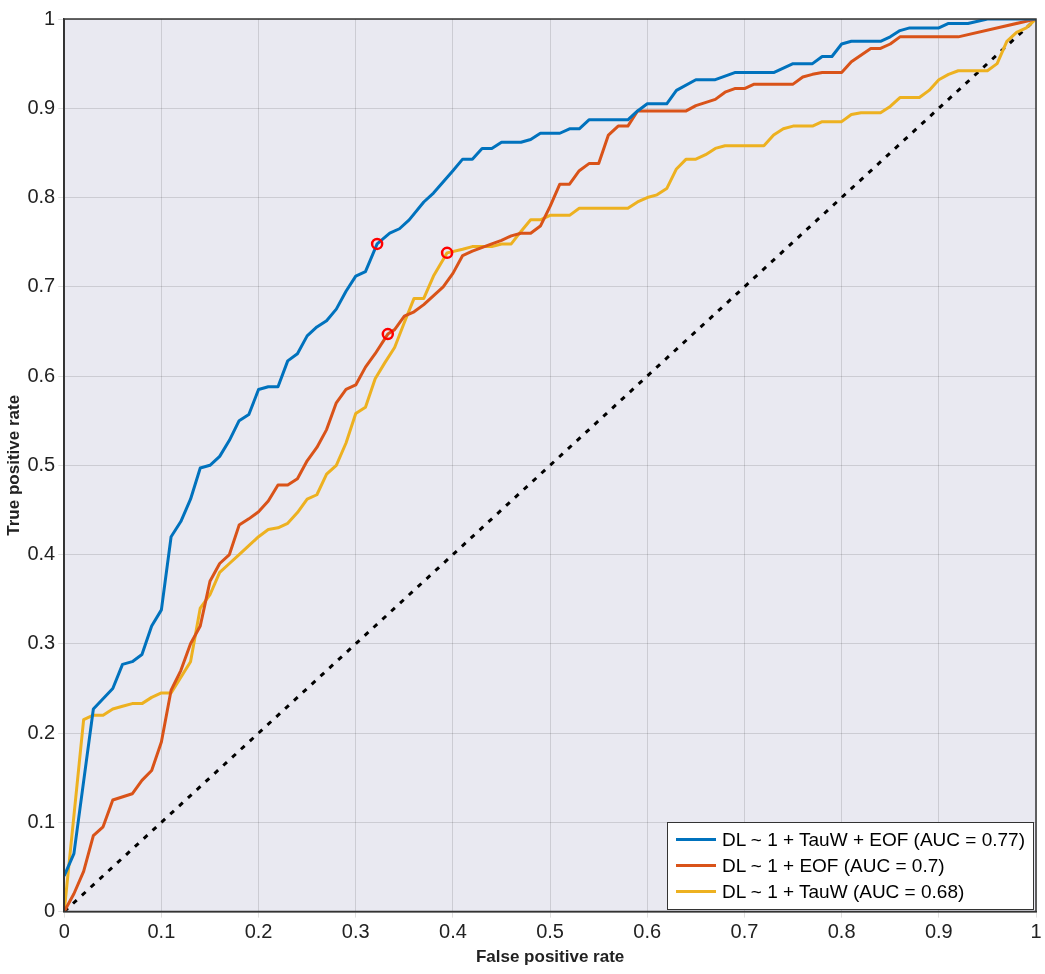 This screenshot has height=974, width=1045. I want to click on legend-label: DL ~ 1 + TauW + EOF (AUC = 0.77), so click(873, 839).